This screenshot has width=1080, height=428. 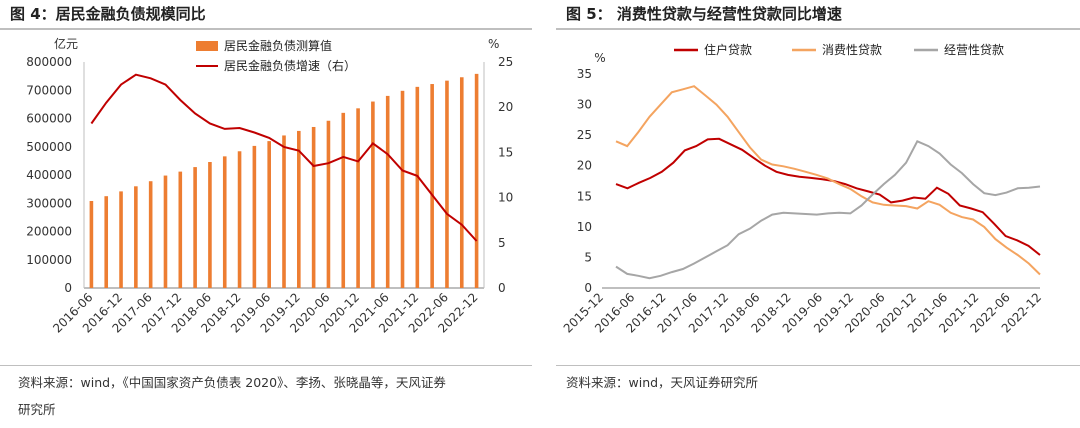 What do you see at coordinates (505, 198) in the screenshot?
I see `y-right-tick-label: 10` at bounding box center [505, 198].